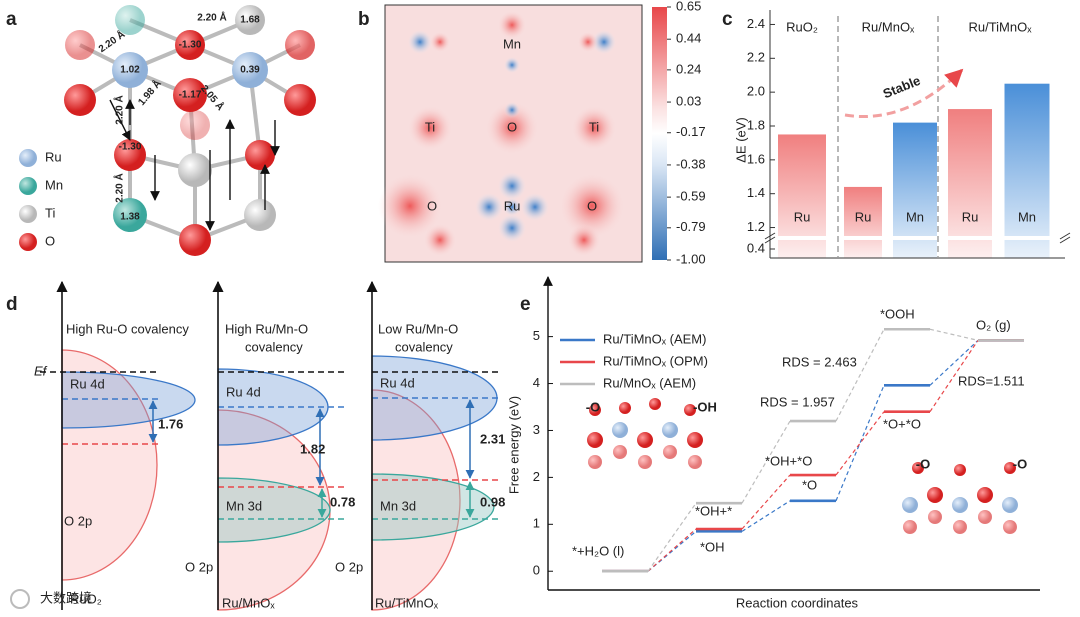 The height and width of the screenshot is (617, 1080). I want to click on column-title: High Ru-O covalency, so click(127, 328).